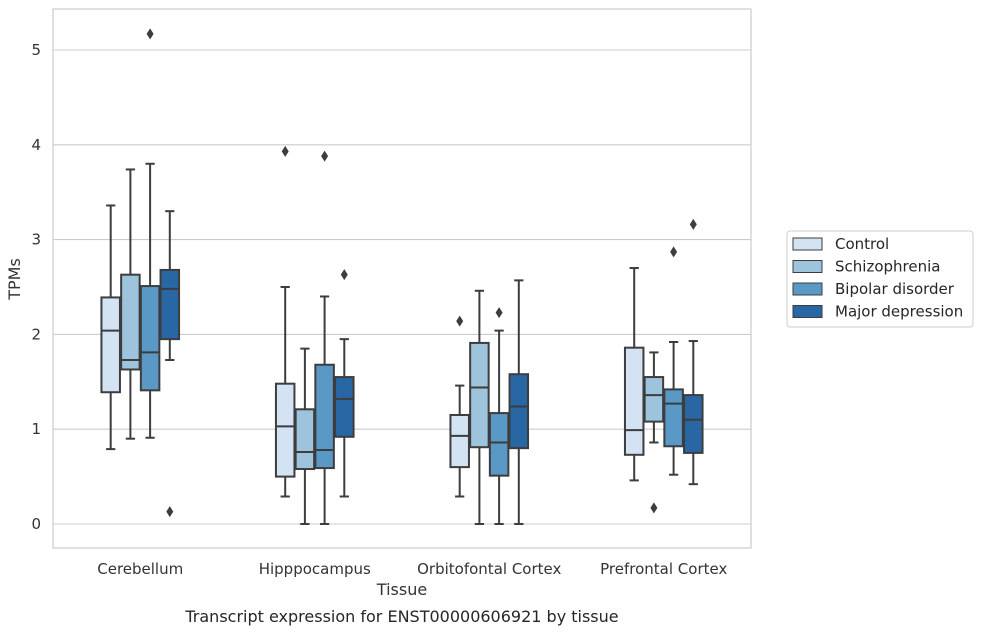  Describe the element at coordinates (663, 569) in the screenshot. I see `x-tick-label: Prefrontal Cortex` at that location.